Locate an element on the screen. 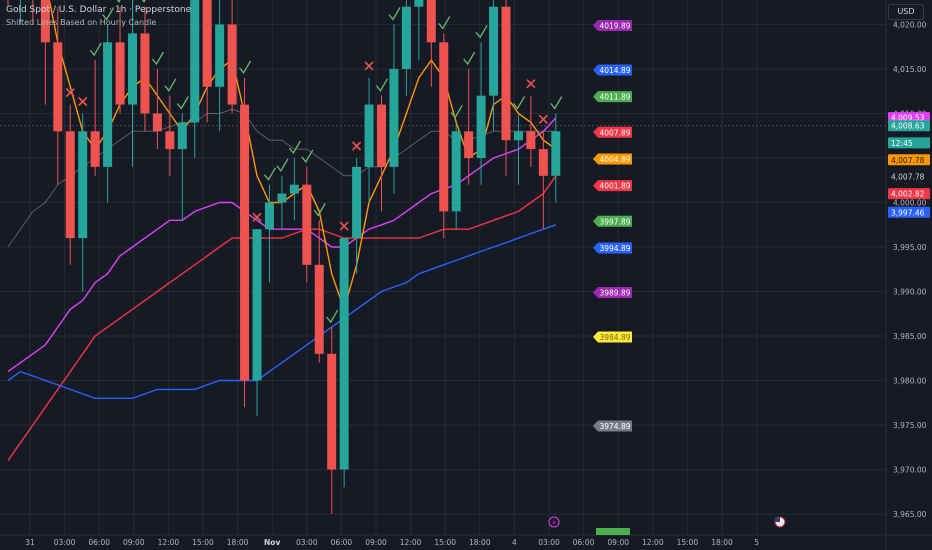  x-tick-label: 5 is located at coordinates (756, 542).